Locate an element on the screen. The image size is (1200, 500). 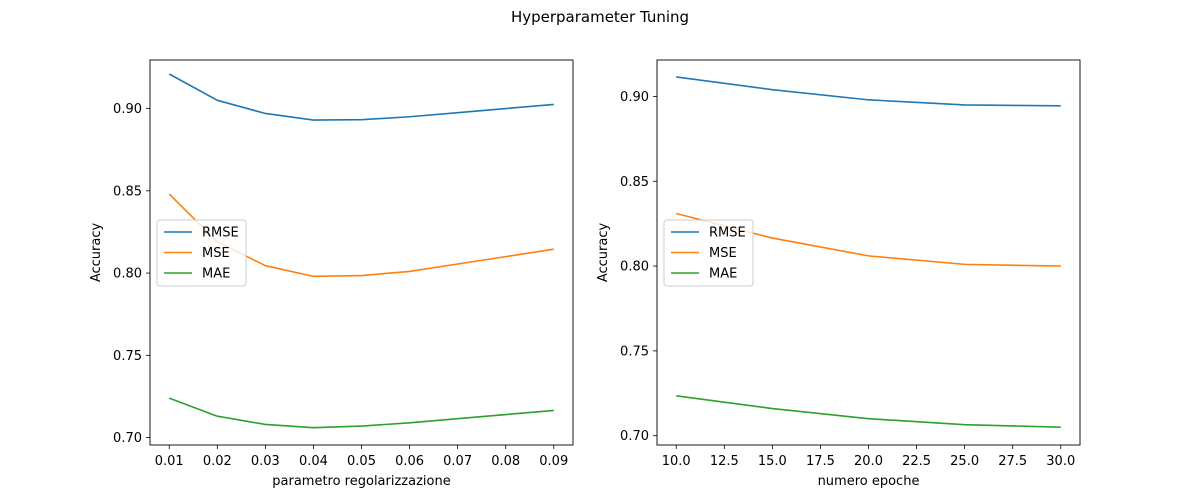
x-tick-label: 0.09 is located at coordinates (553, 461).